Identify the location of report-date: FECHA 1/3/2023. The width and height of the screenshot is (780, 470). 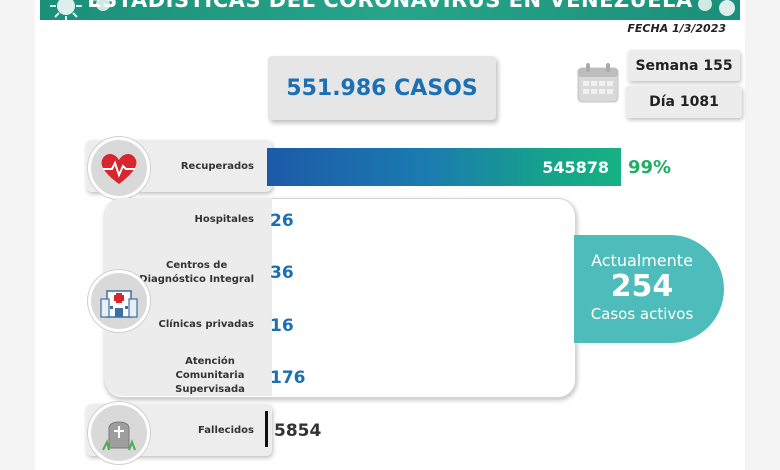
(676, 28).